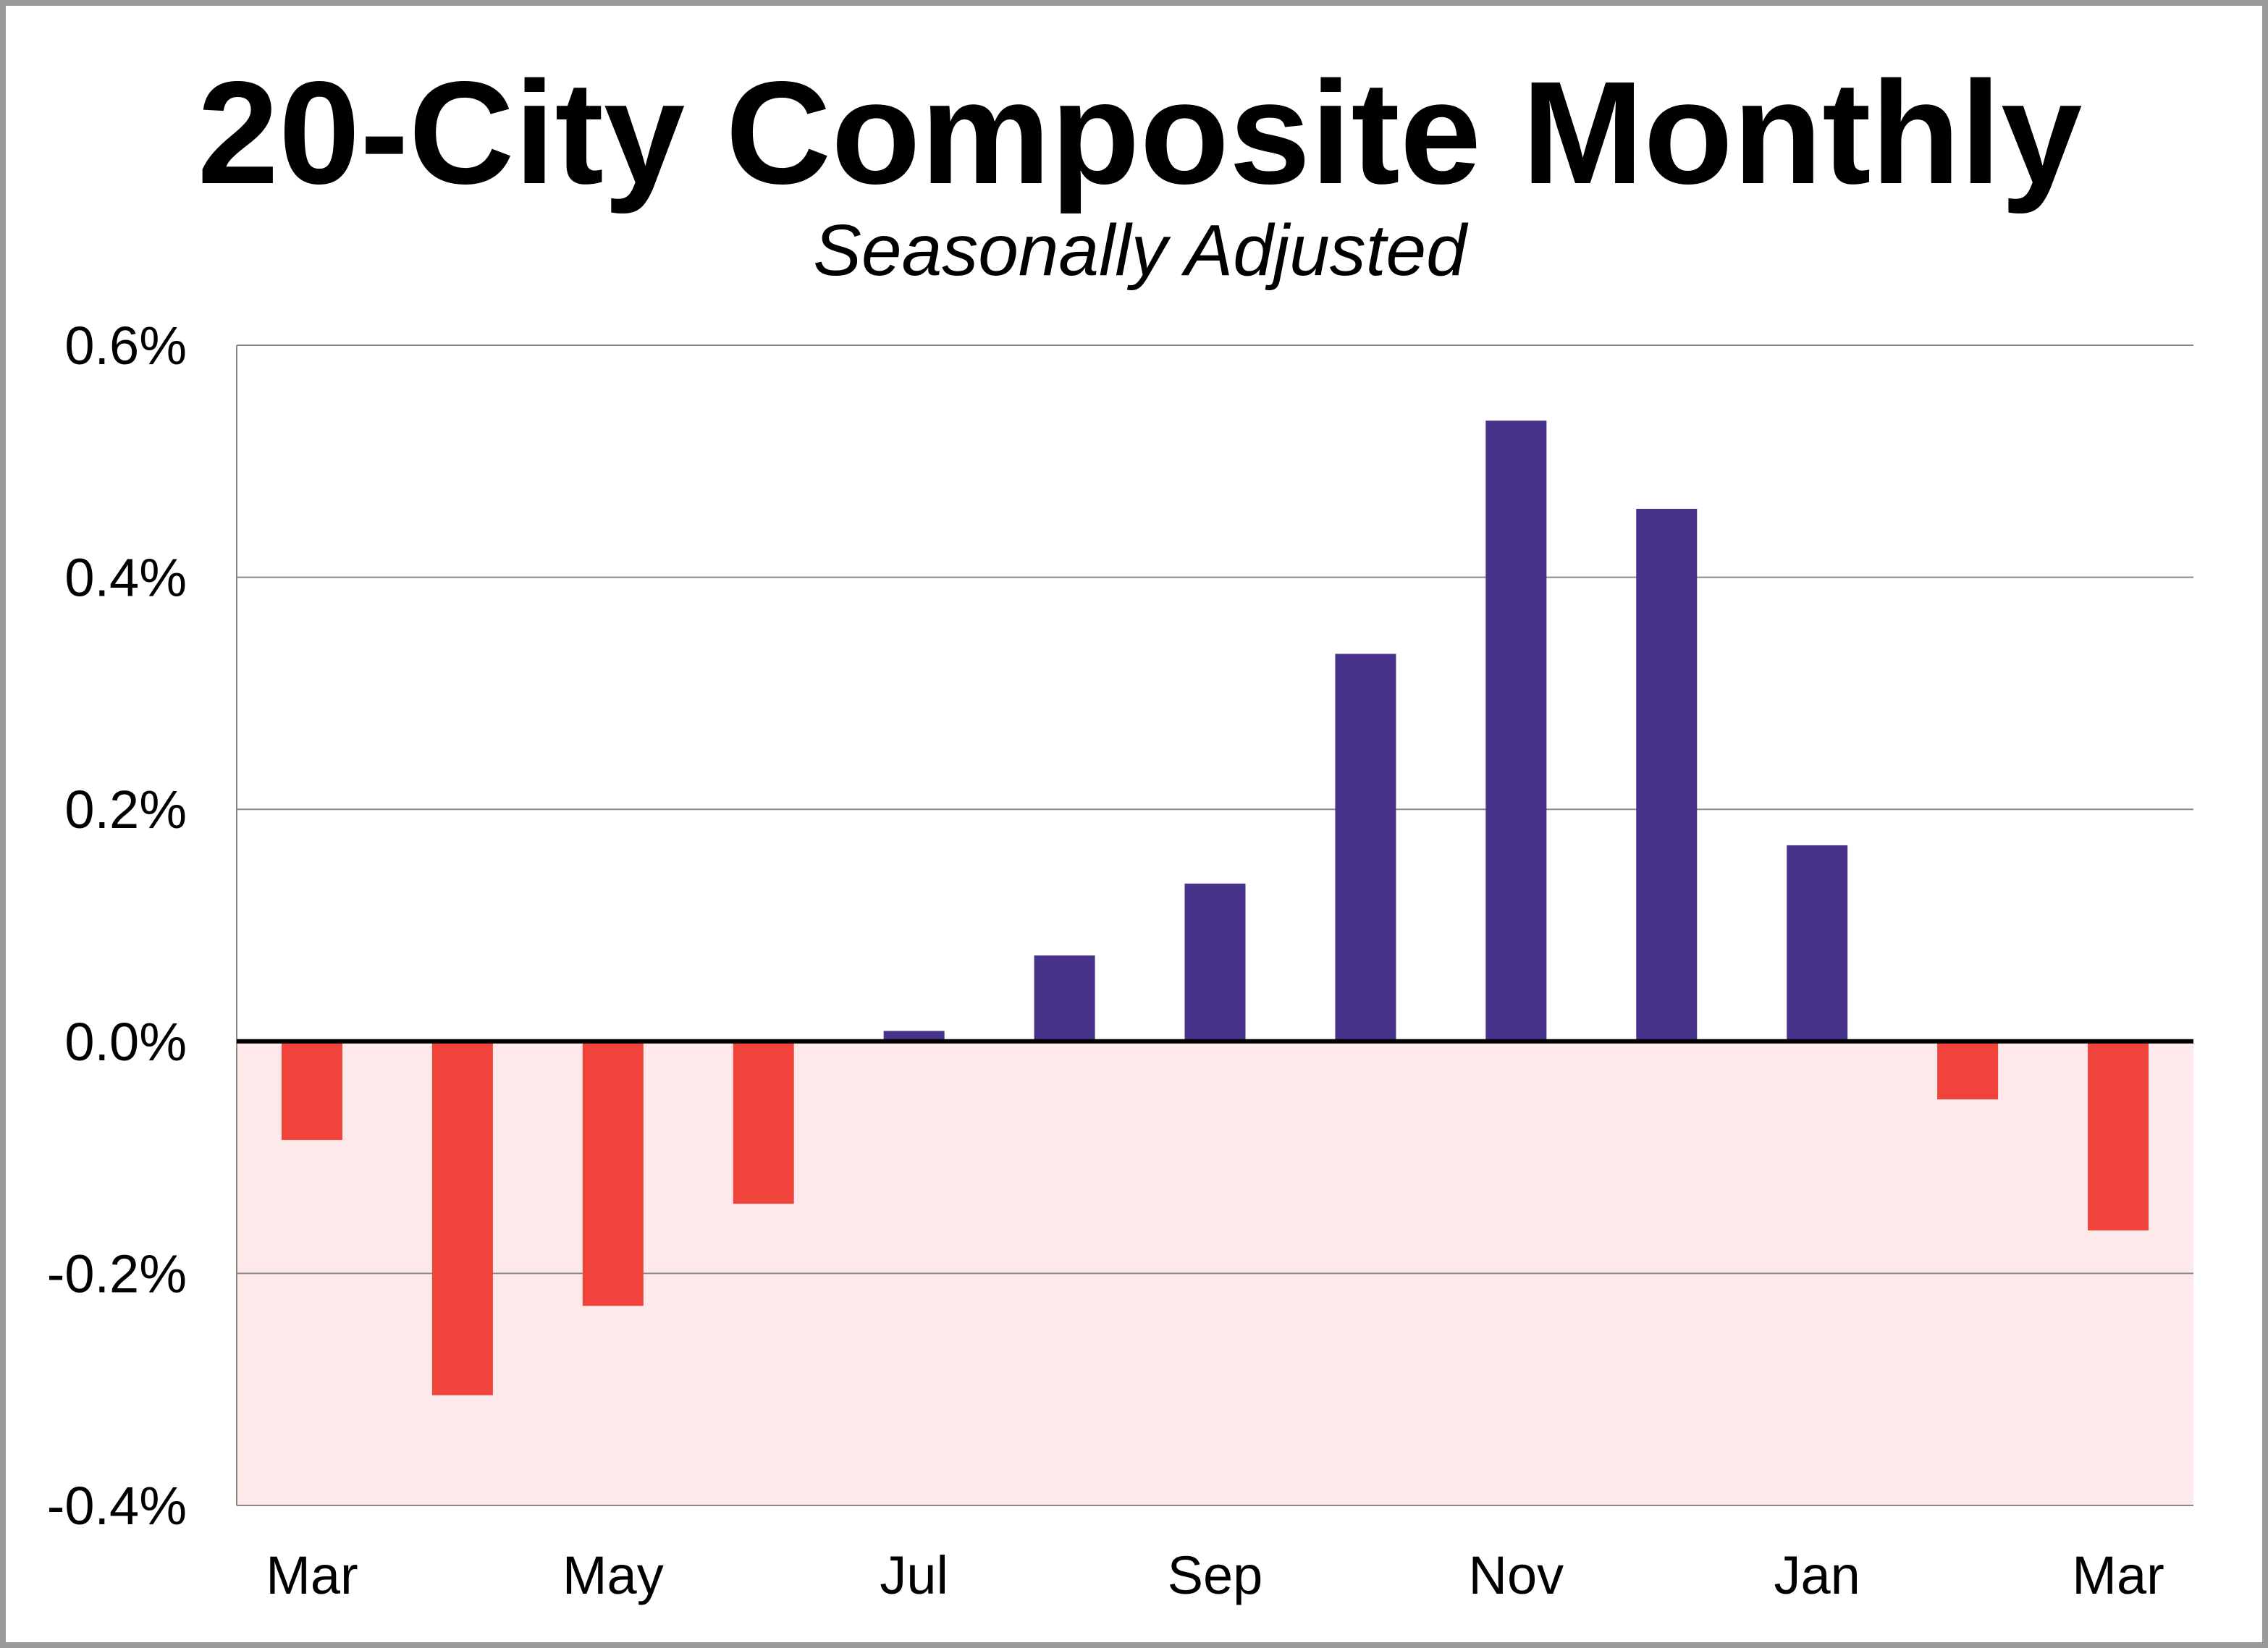 Image resolution: width=2268 pixels, height=1648 pixels. I want to click on y-tick-label: 0.0%, so click(125, 1042).